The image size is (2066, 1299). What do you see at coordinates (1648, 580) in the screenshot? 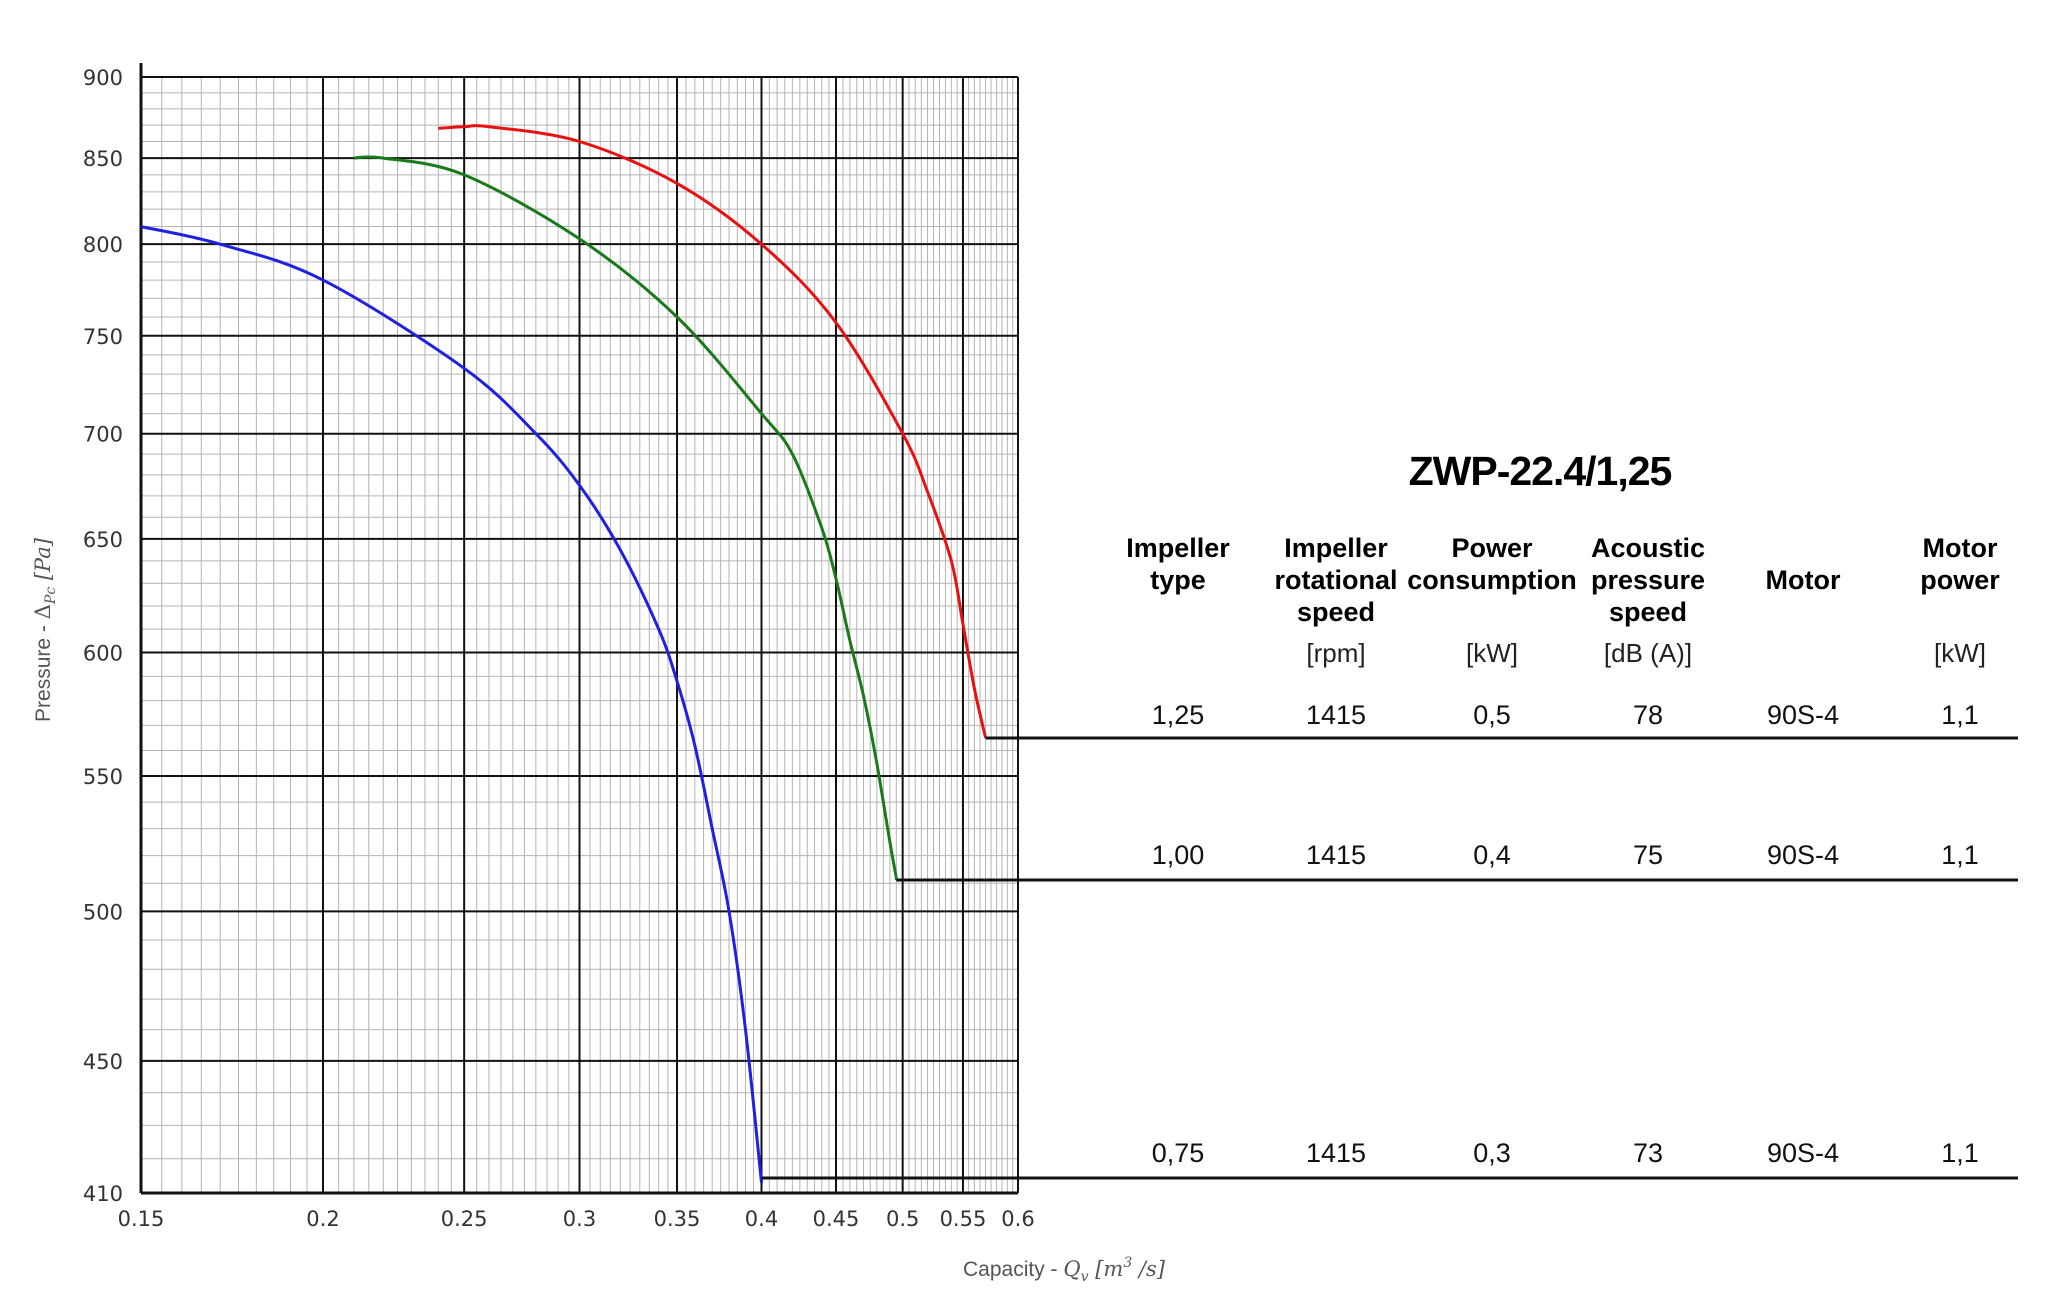
I see `table-header: Acoustic pressure speed` at bounding box center [1648, 580].